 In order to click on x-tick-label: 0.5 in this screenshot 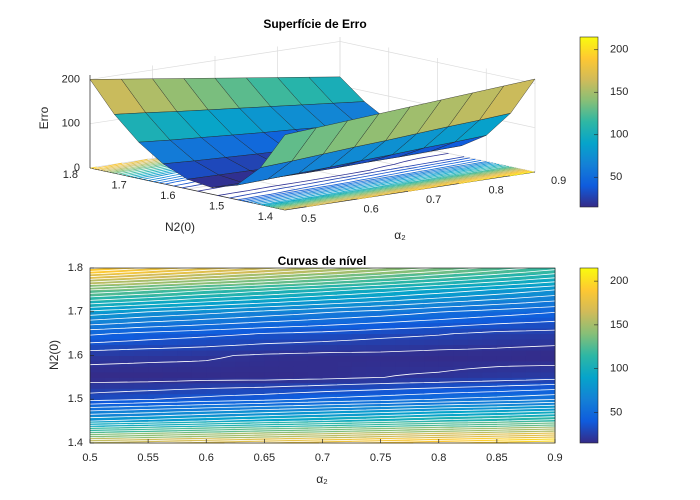, I will do `click(308, 219)`.